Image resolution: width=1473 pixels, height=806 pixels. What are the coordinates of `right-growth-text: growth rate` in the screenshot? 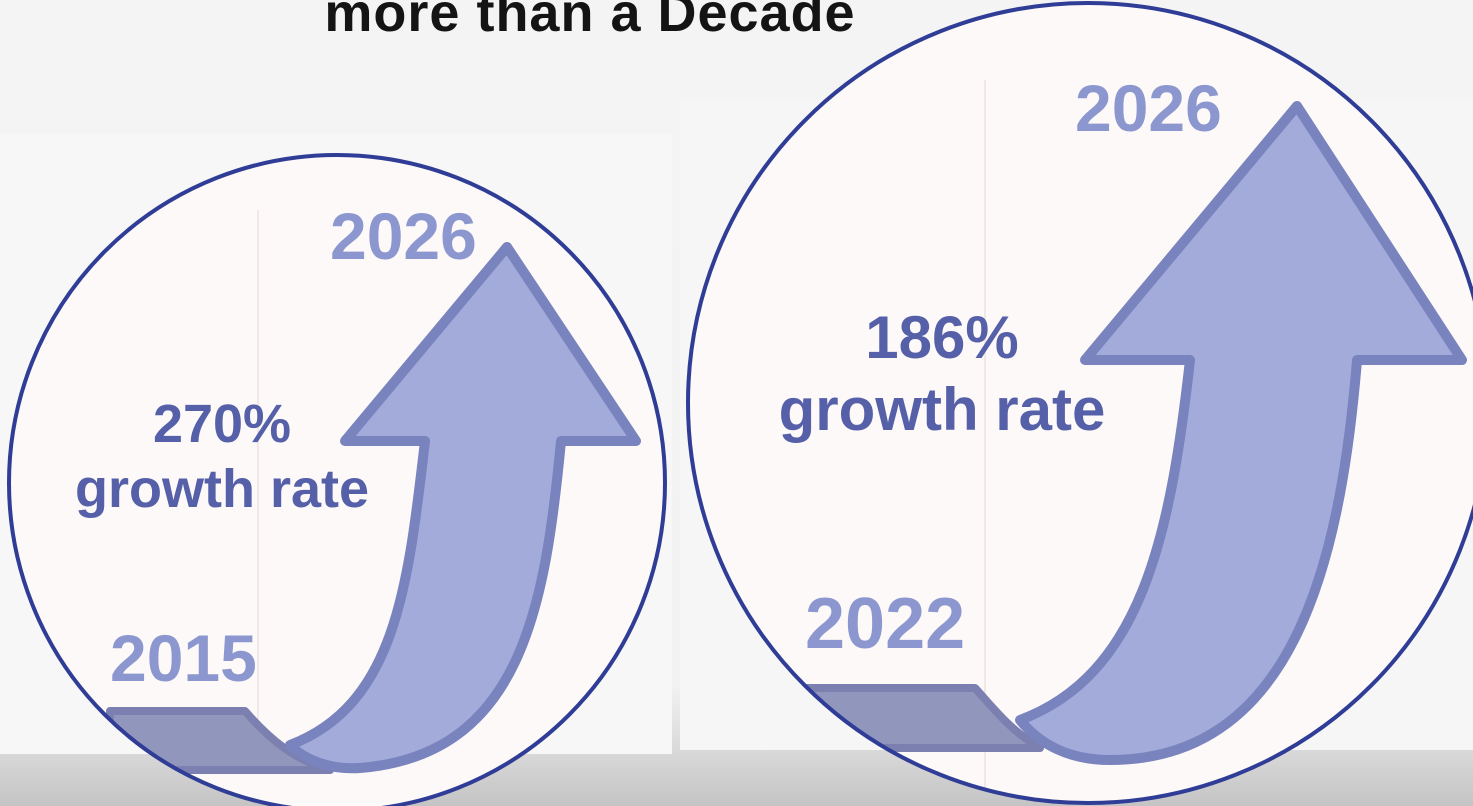 It's located at (942, 409).